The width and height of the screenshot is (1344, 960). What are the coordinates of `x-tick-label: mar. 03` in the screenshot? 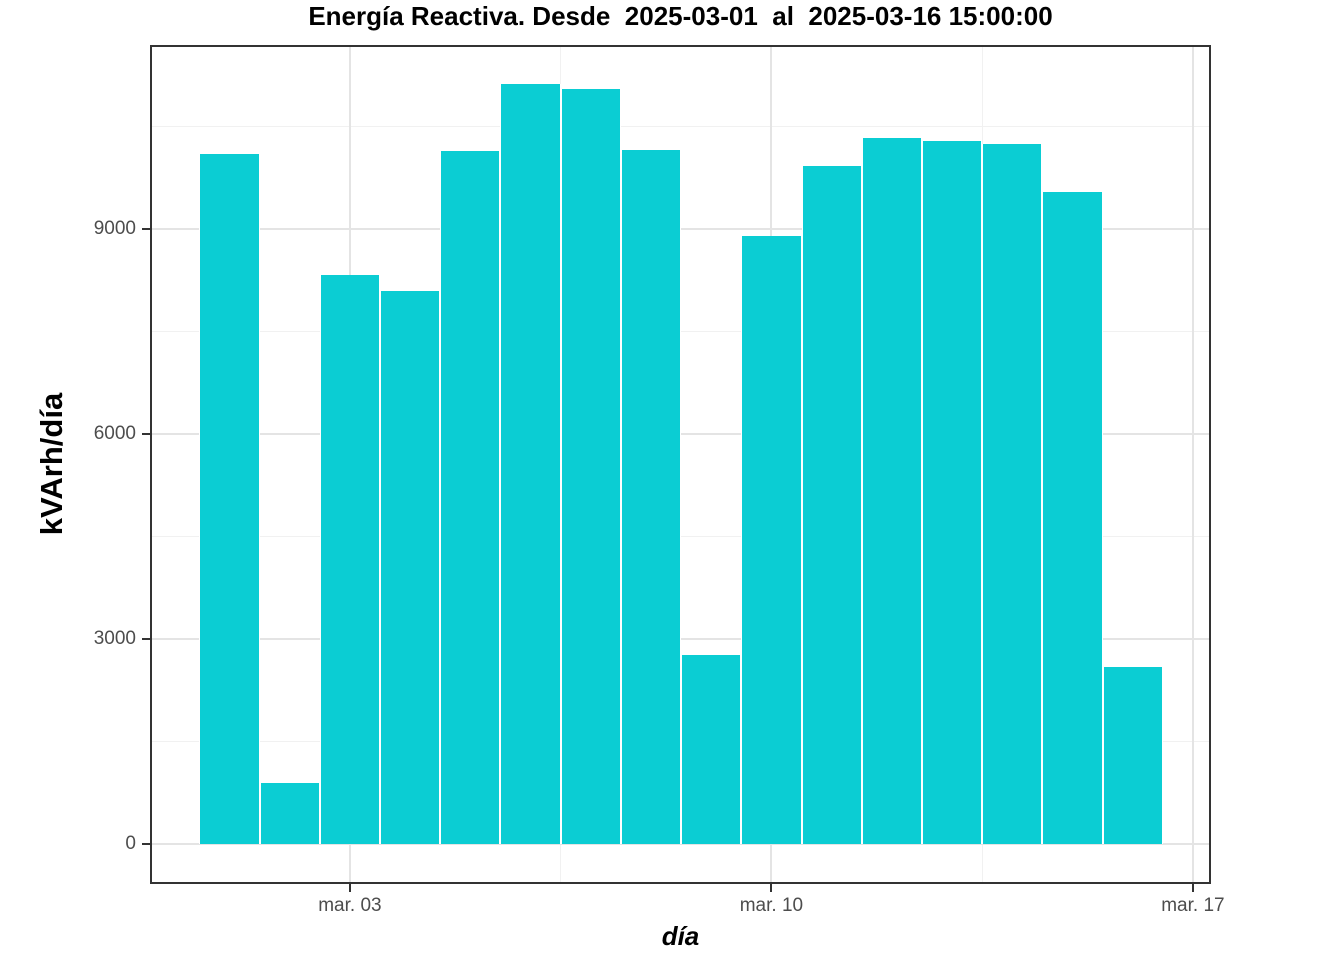 It's located at (350, 905).